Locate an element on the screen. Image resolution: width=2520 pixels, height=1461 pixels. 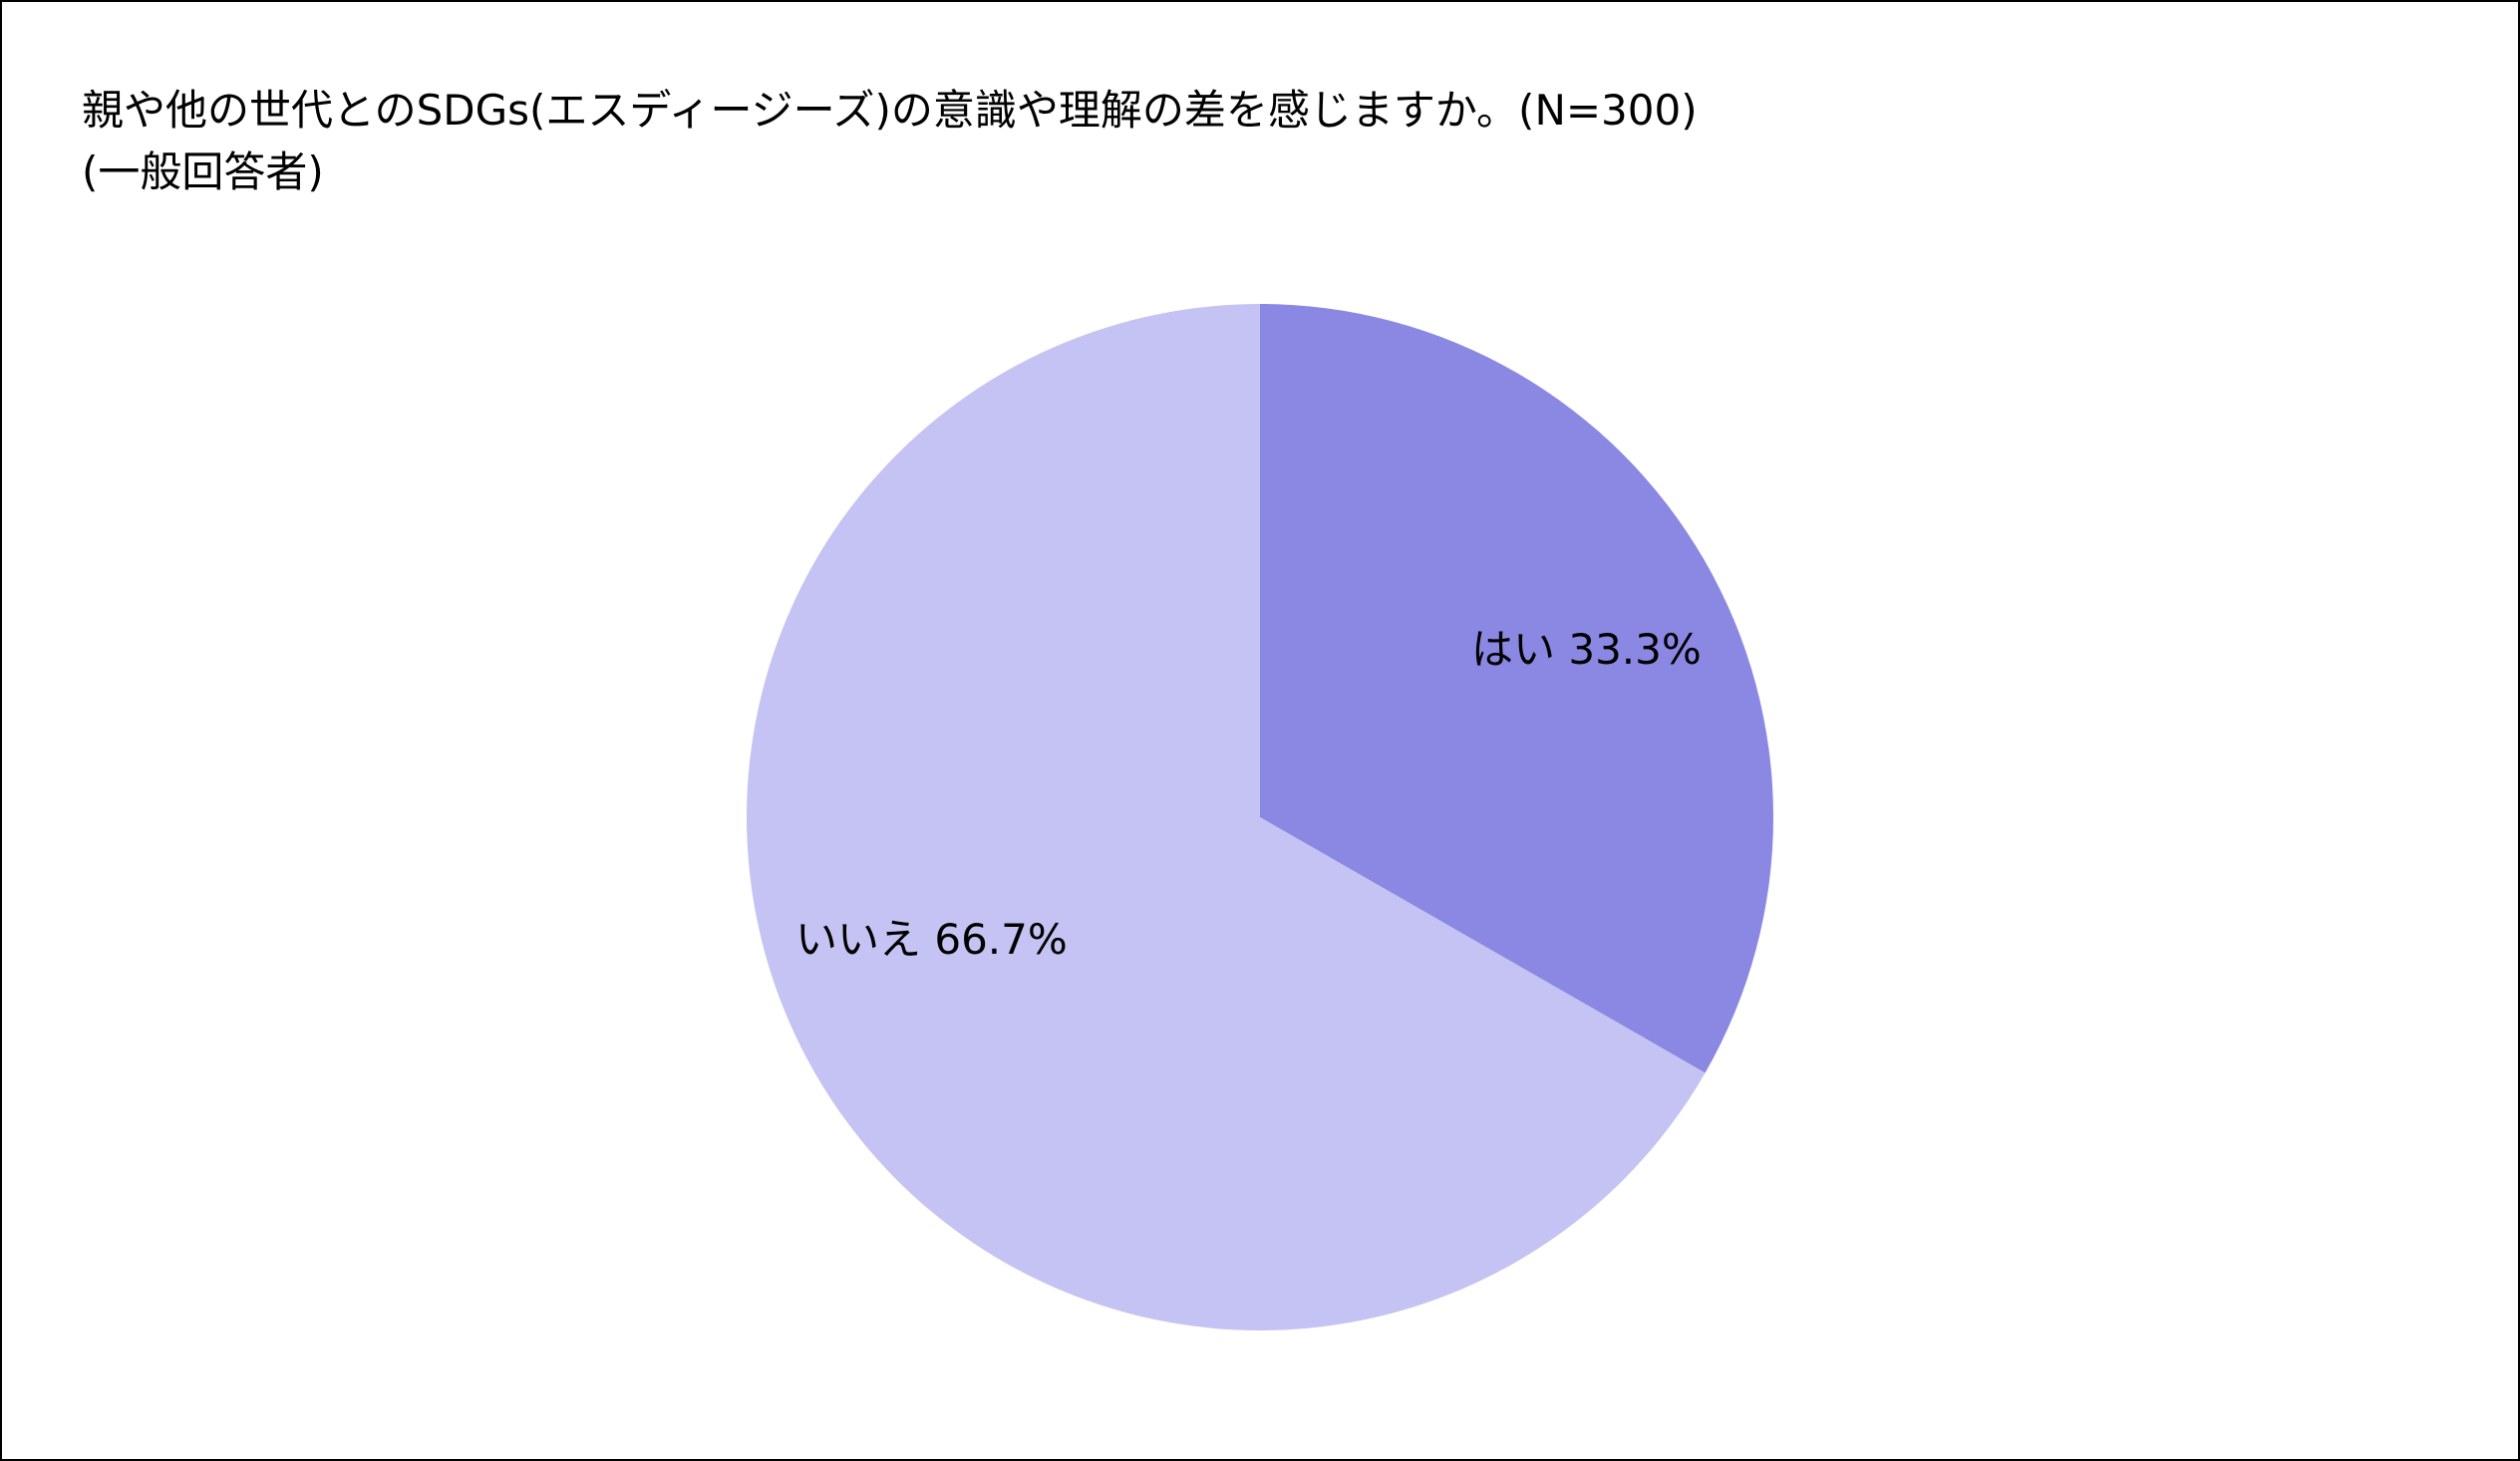
pie-slice-yes is located at coordinates (1516, 688).